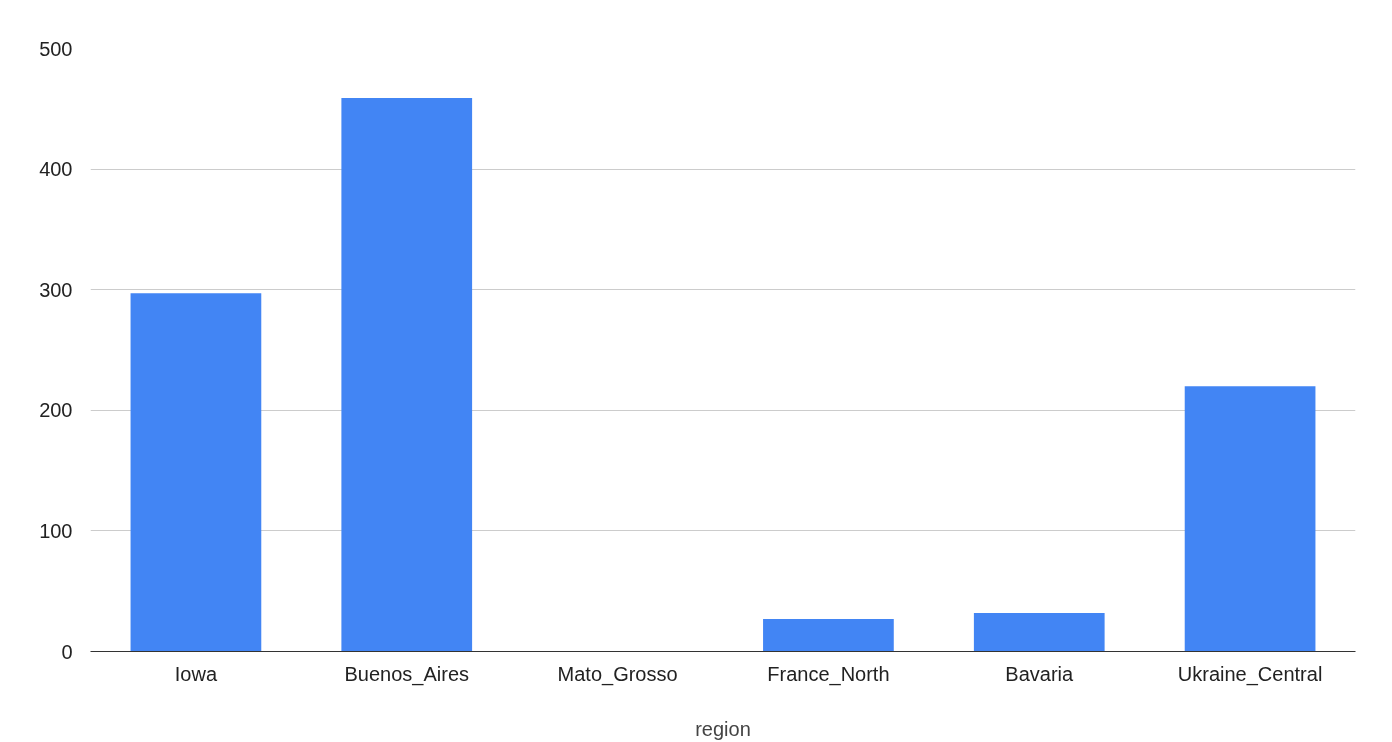 This screenshot has height=742, width=1392. I want to click on x-tick-label: Mato_Grosso, so click(617, 674).